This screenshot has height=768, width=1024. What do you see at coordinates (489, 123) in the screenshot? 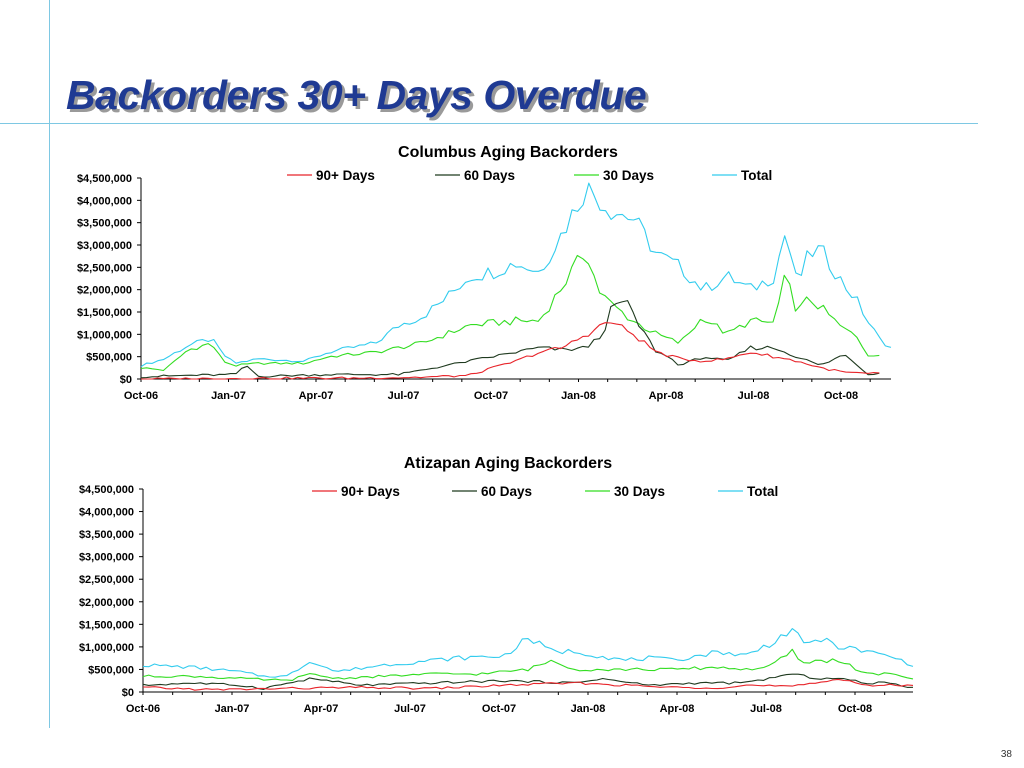
I see `horizontal-rule` at bounding box center [489, 123].